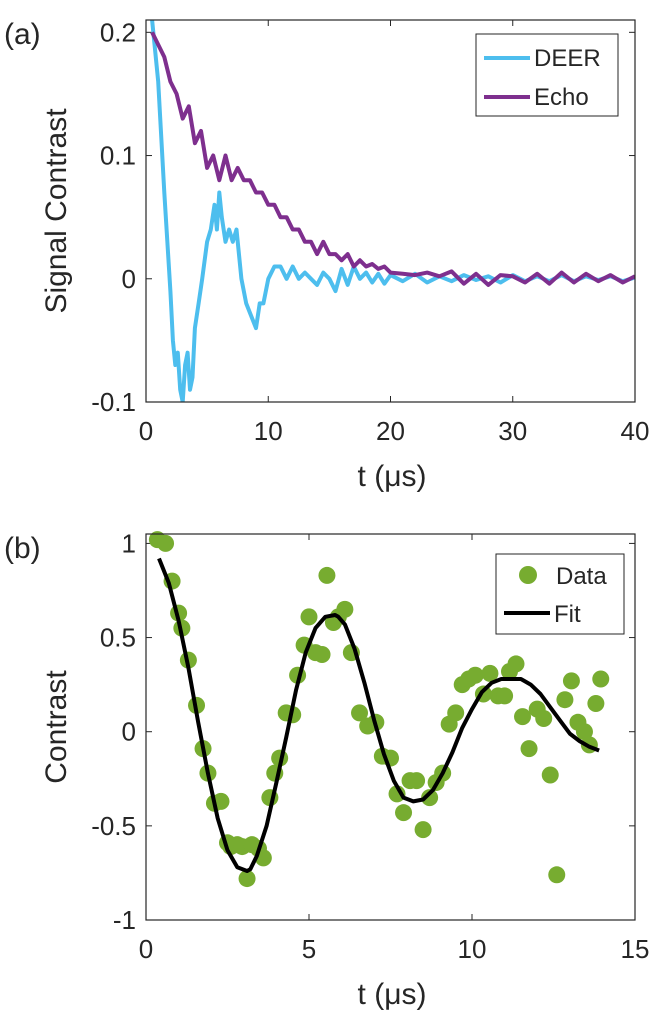 The width and height of the screenshot is (667, 1015). Describe the element at coordinates (129, 732) in the screenshot. I see `panel-b-ytick-label: 0` at that location.